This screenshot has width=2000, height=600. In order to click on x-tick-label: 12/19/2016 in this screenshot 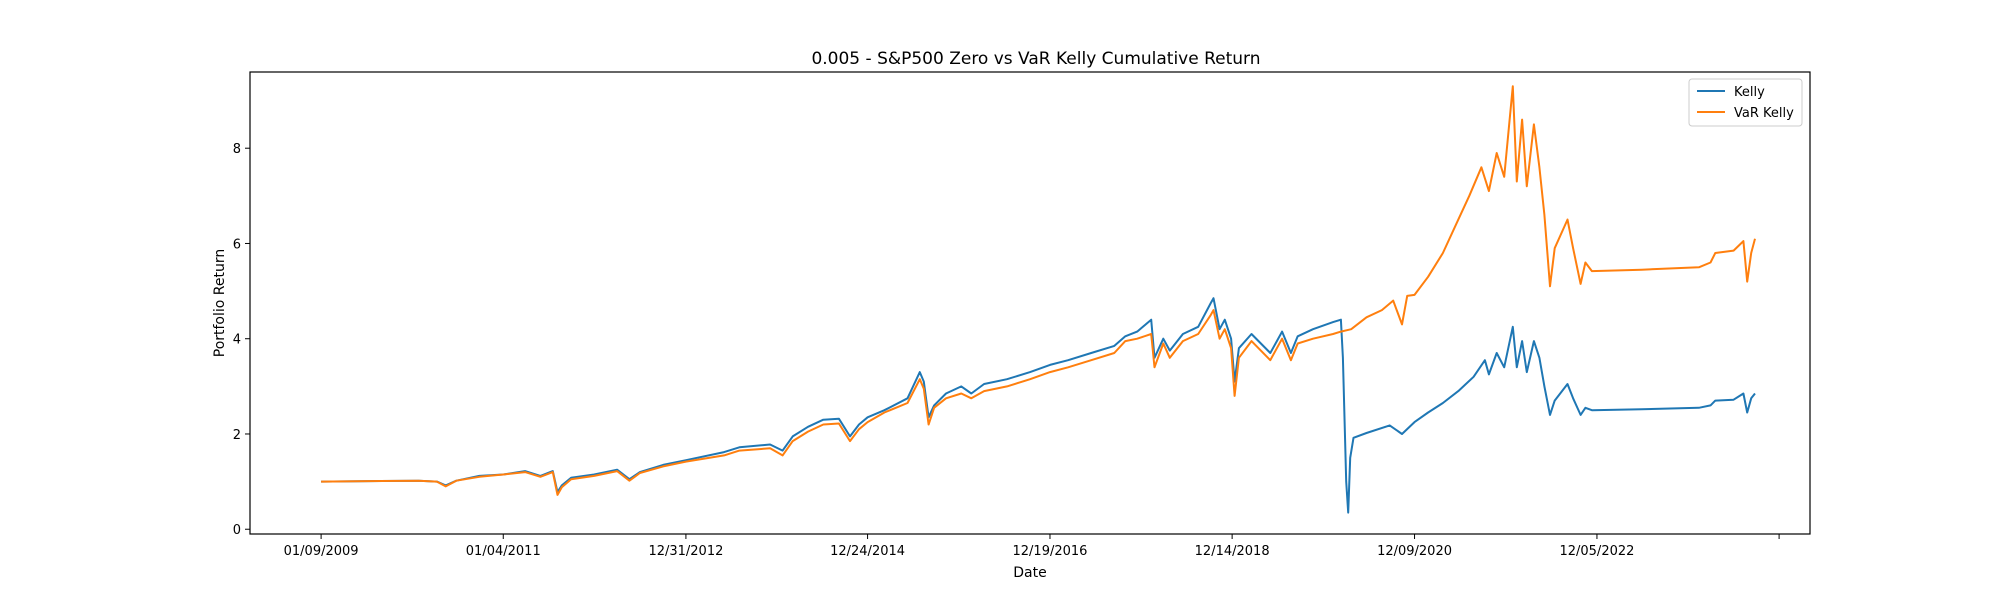, I will do `click(1050, 551)`.